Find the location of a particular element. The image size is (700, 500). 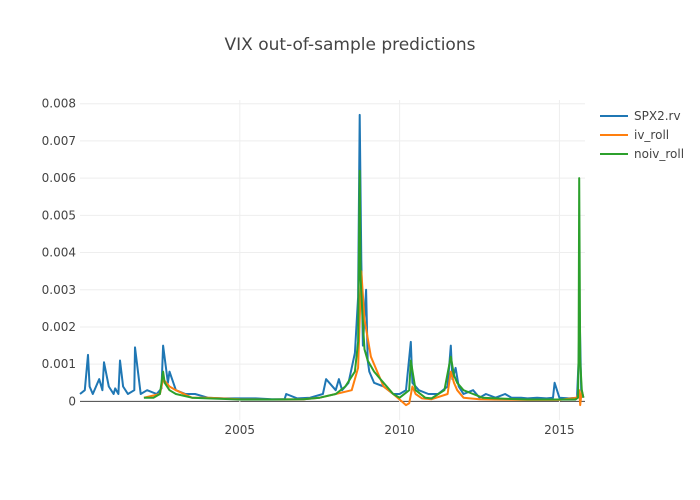

chart-title: VIX out-of-sample predictions is located at coordinates (350, 45).